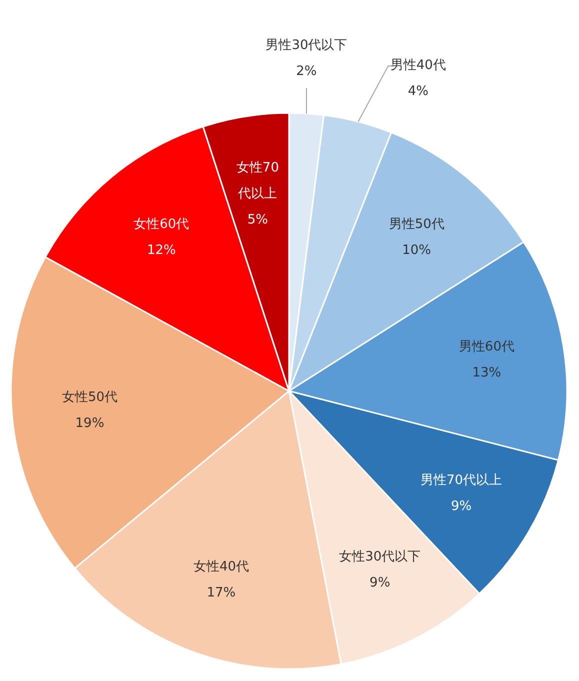 The width and height of the screenshot is (579, 681). What do you see at coordinates (416, 224) in the screenshot?
I see `slice-label: 男性50代` at bounding box center [416, 224].